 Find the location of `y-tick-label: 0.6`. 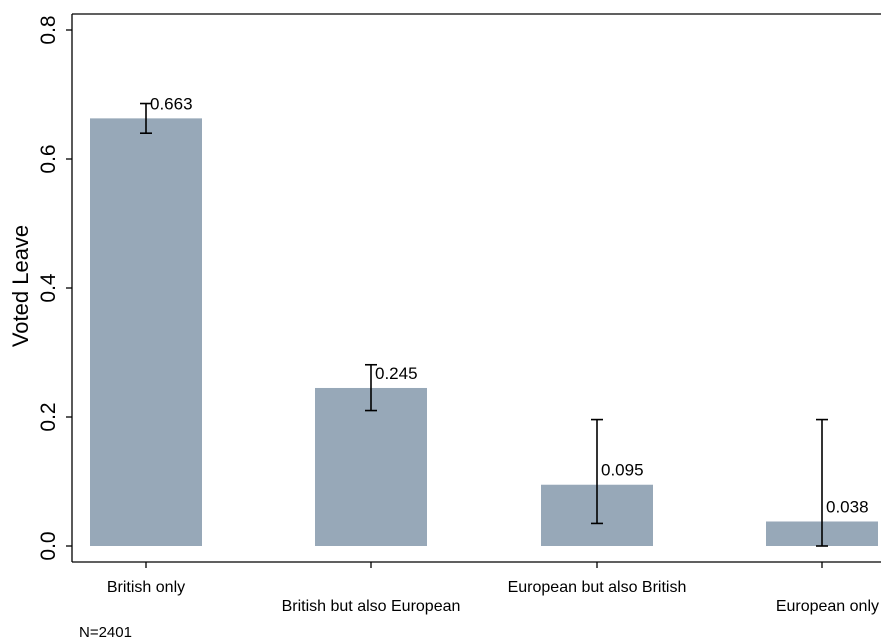

y-tick-label: 0.6 is located at coordinates (48, 158).